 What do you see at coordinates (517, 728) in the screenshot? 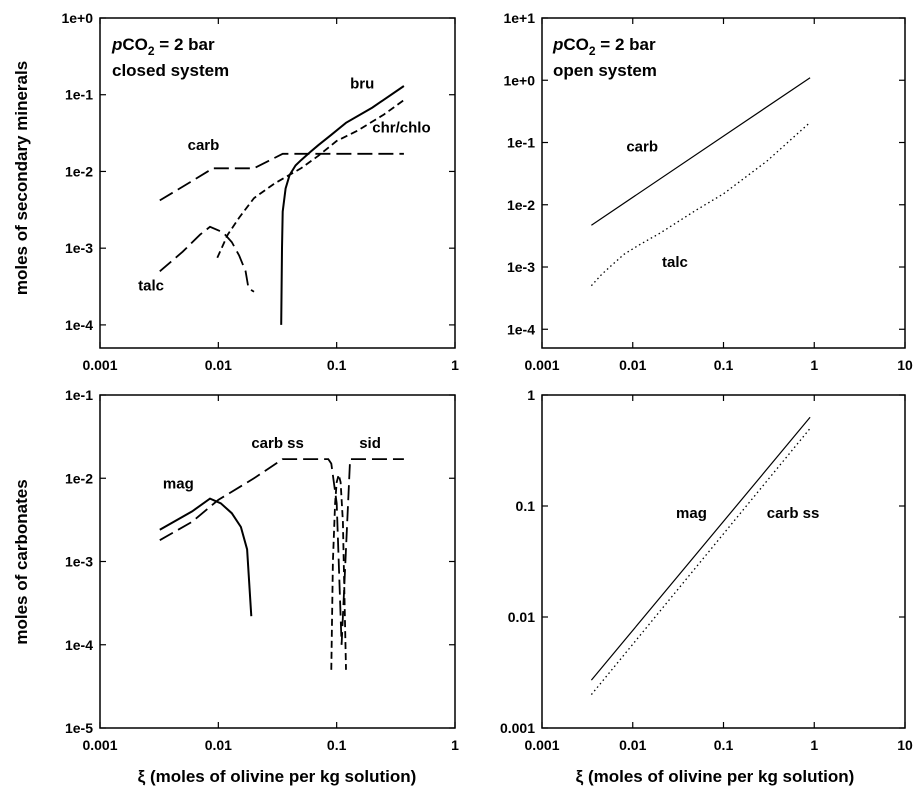
I see `y-tick-label: 0.001` at bounding box center [517, 728].